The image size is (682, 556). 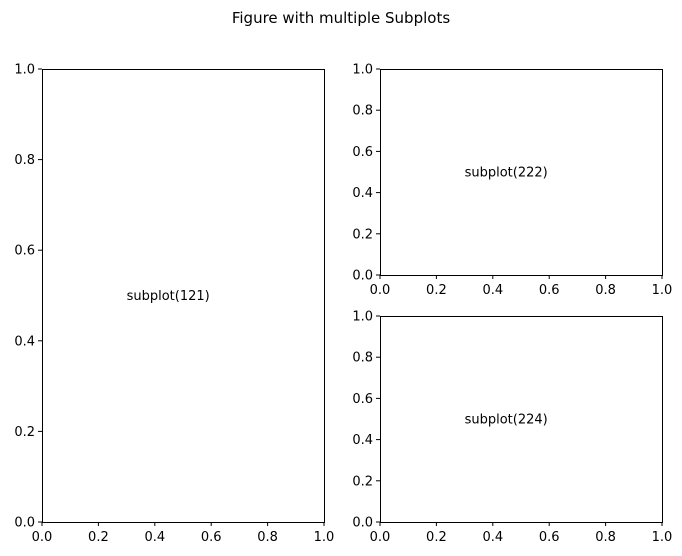 I want to click on subplot-annotation: subplot(224), so click(x=506, y=420).